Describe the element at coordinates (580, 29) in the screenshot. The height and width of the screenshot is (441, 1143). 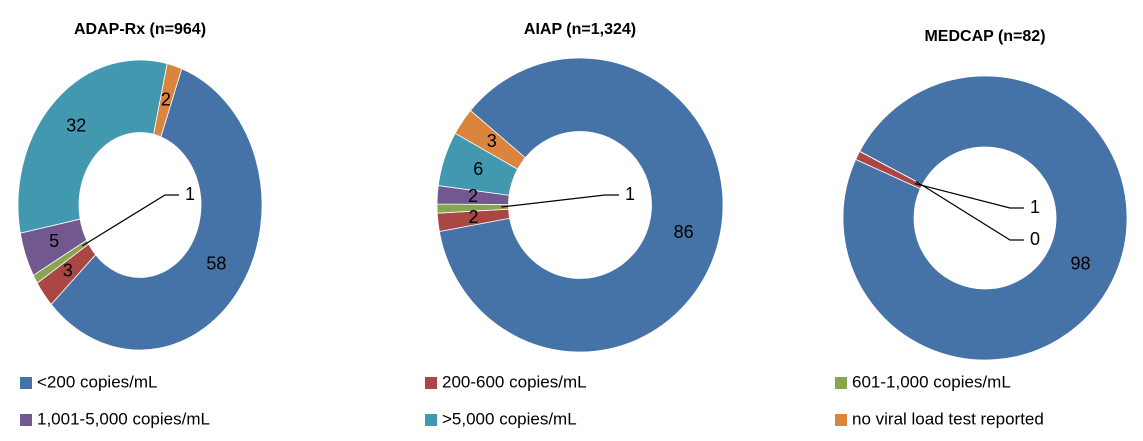
I see `chart-title: AIAP (n=1,324)` at that location.